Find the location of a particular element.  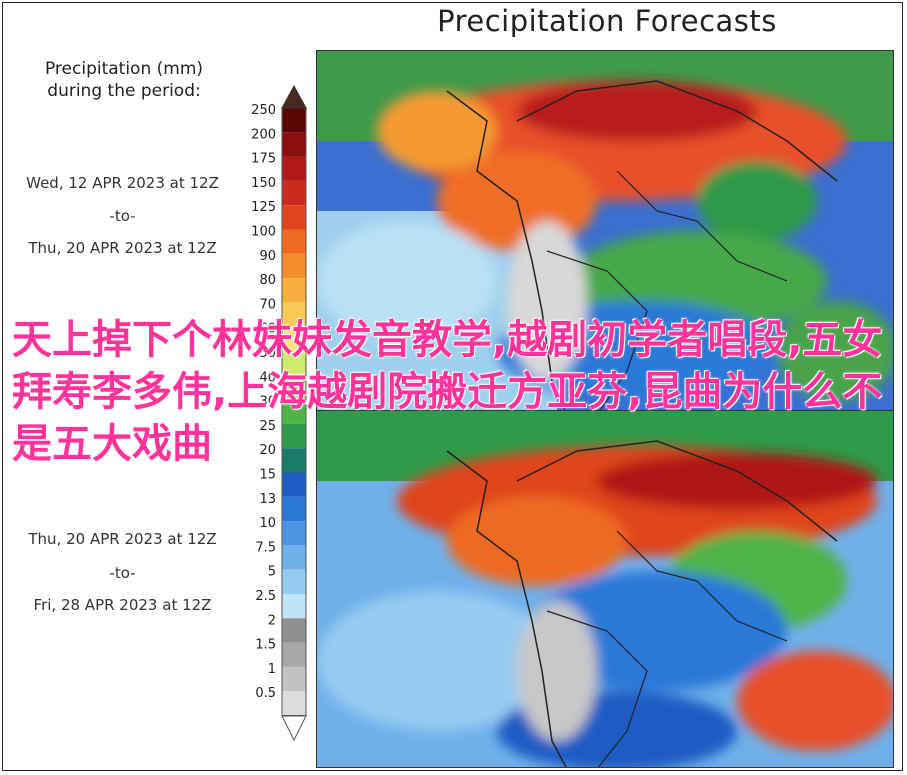

period-2-start: Thu, 20 APR 2023 at 12Z is located at coordinates (122, 539).